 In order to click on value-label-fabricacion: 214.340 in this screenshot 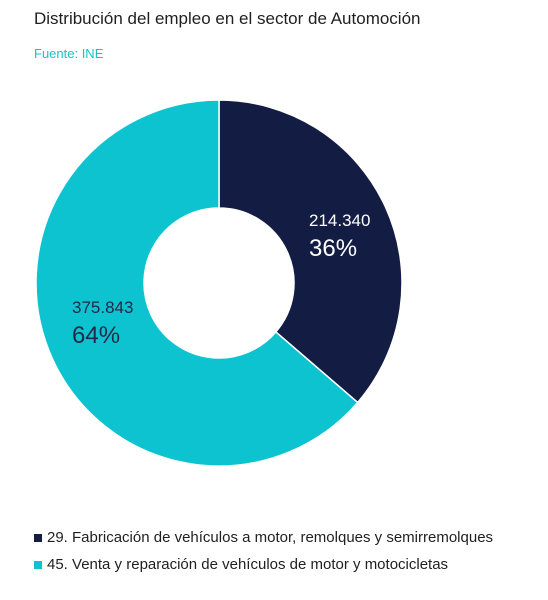, I will do `click(339, 220)`.